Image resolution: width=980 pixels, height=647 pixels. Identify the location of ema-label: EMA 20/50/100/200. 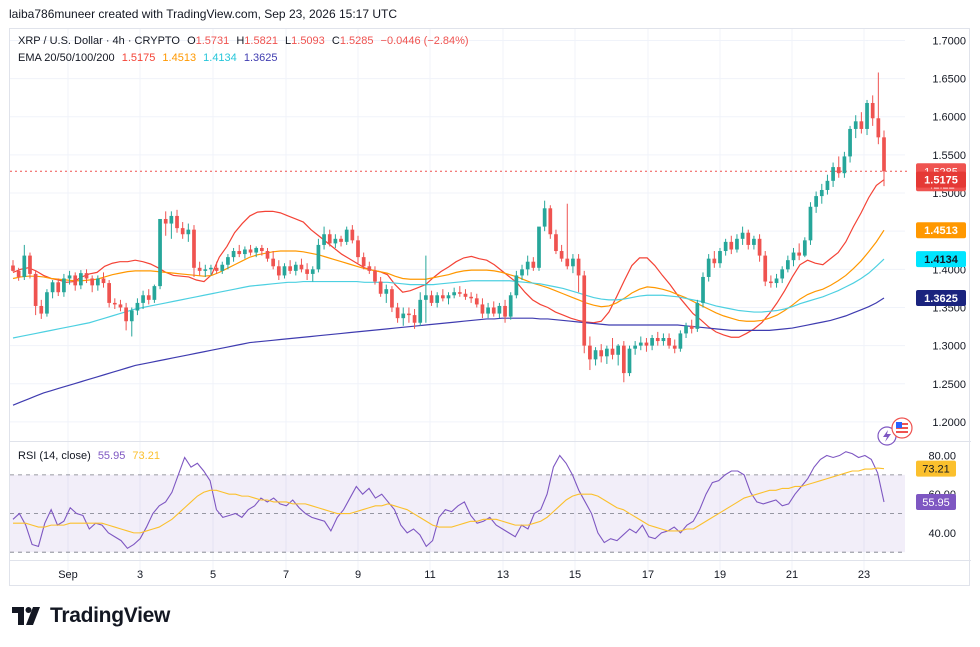
(66, 58).